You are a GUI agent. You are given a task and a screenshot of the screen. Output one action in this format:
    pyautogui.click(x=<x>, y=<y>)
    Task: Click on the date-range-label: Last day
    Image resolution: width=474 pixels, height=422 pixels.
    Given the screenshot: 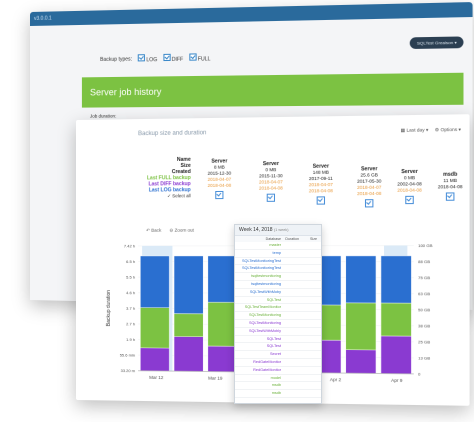 What is the action you would take?
    pyautogui.click(x=415, y=130)
    